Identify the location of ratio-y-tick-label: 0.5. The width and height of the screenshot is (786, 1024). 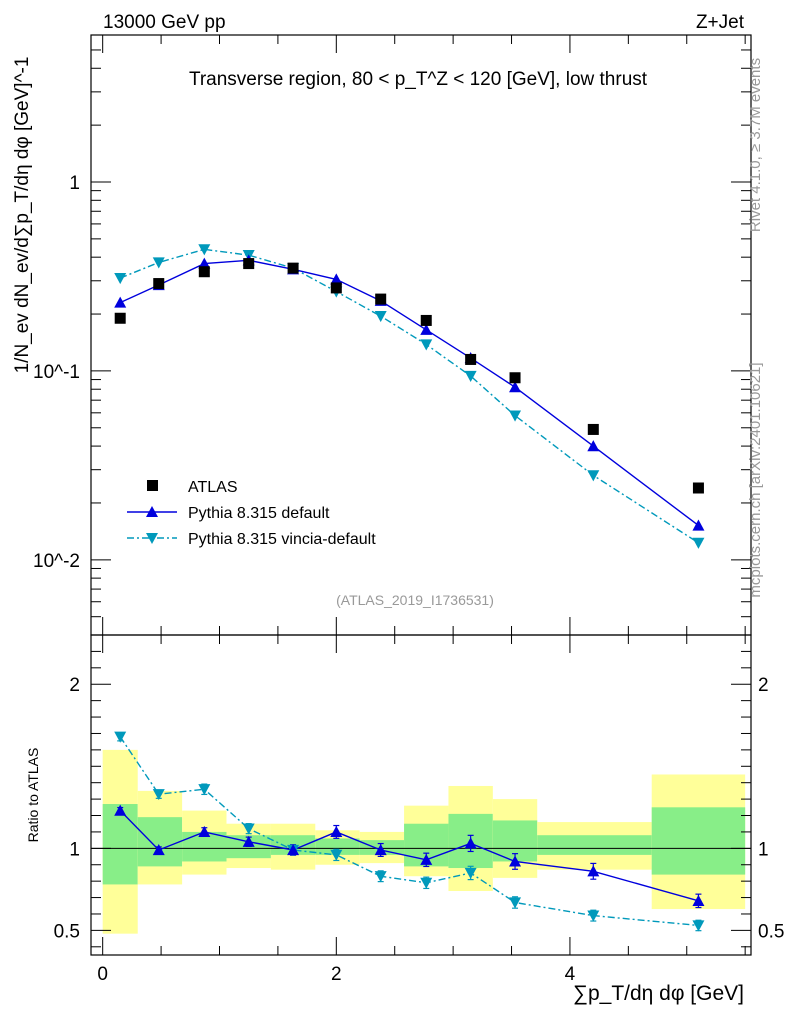
(67, 931).